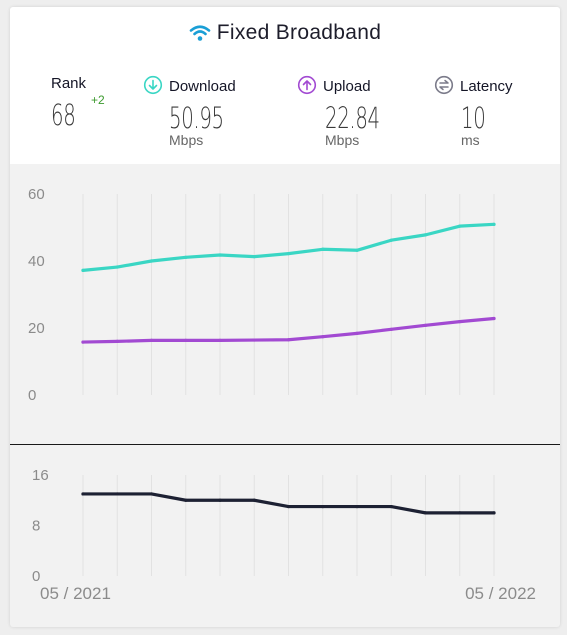  I want to click on x-tick-label-start: 05 / 2021, so click(75, 593).